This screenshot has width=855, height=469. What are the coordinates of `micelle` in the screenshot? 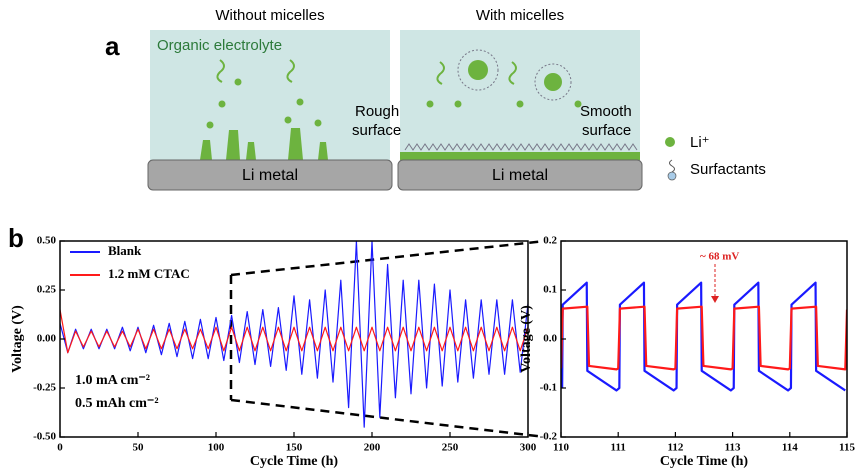 It's located at (514, 75).